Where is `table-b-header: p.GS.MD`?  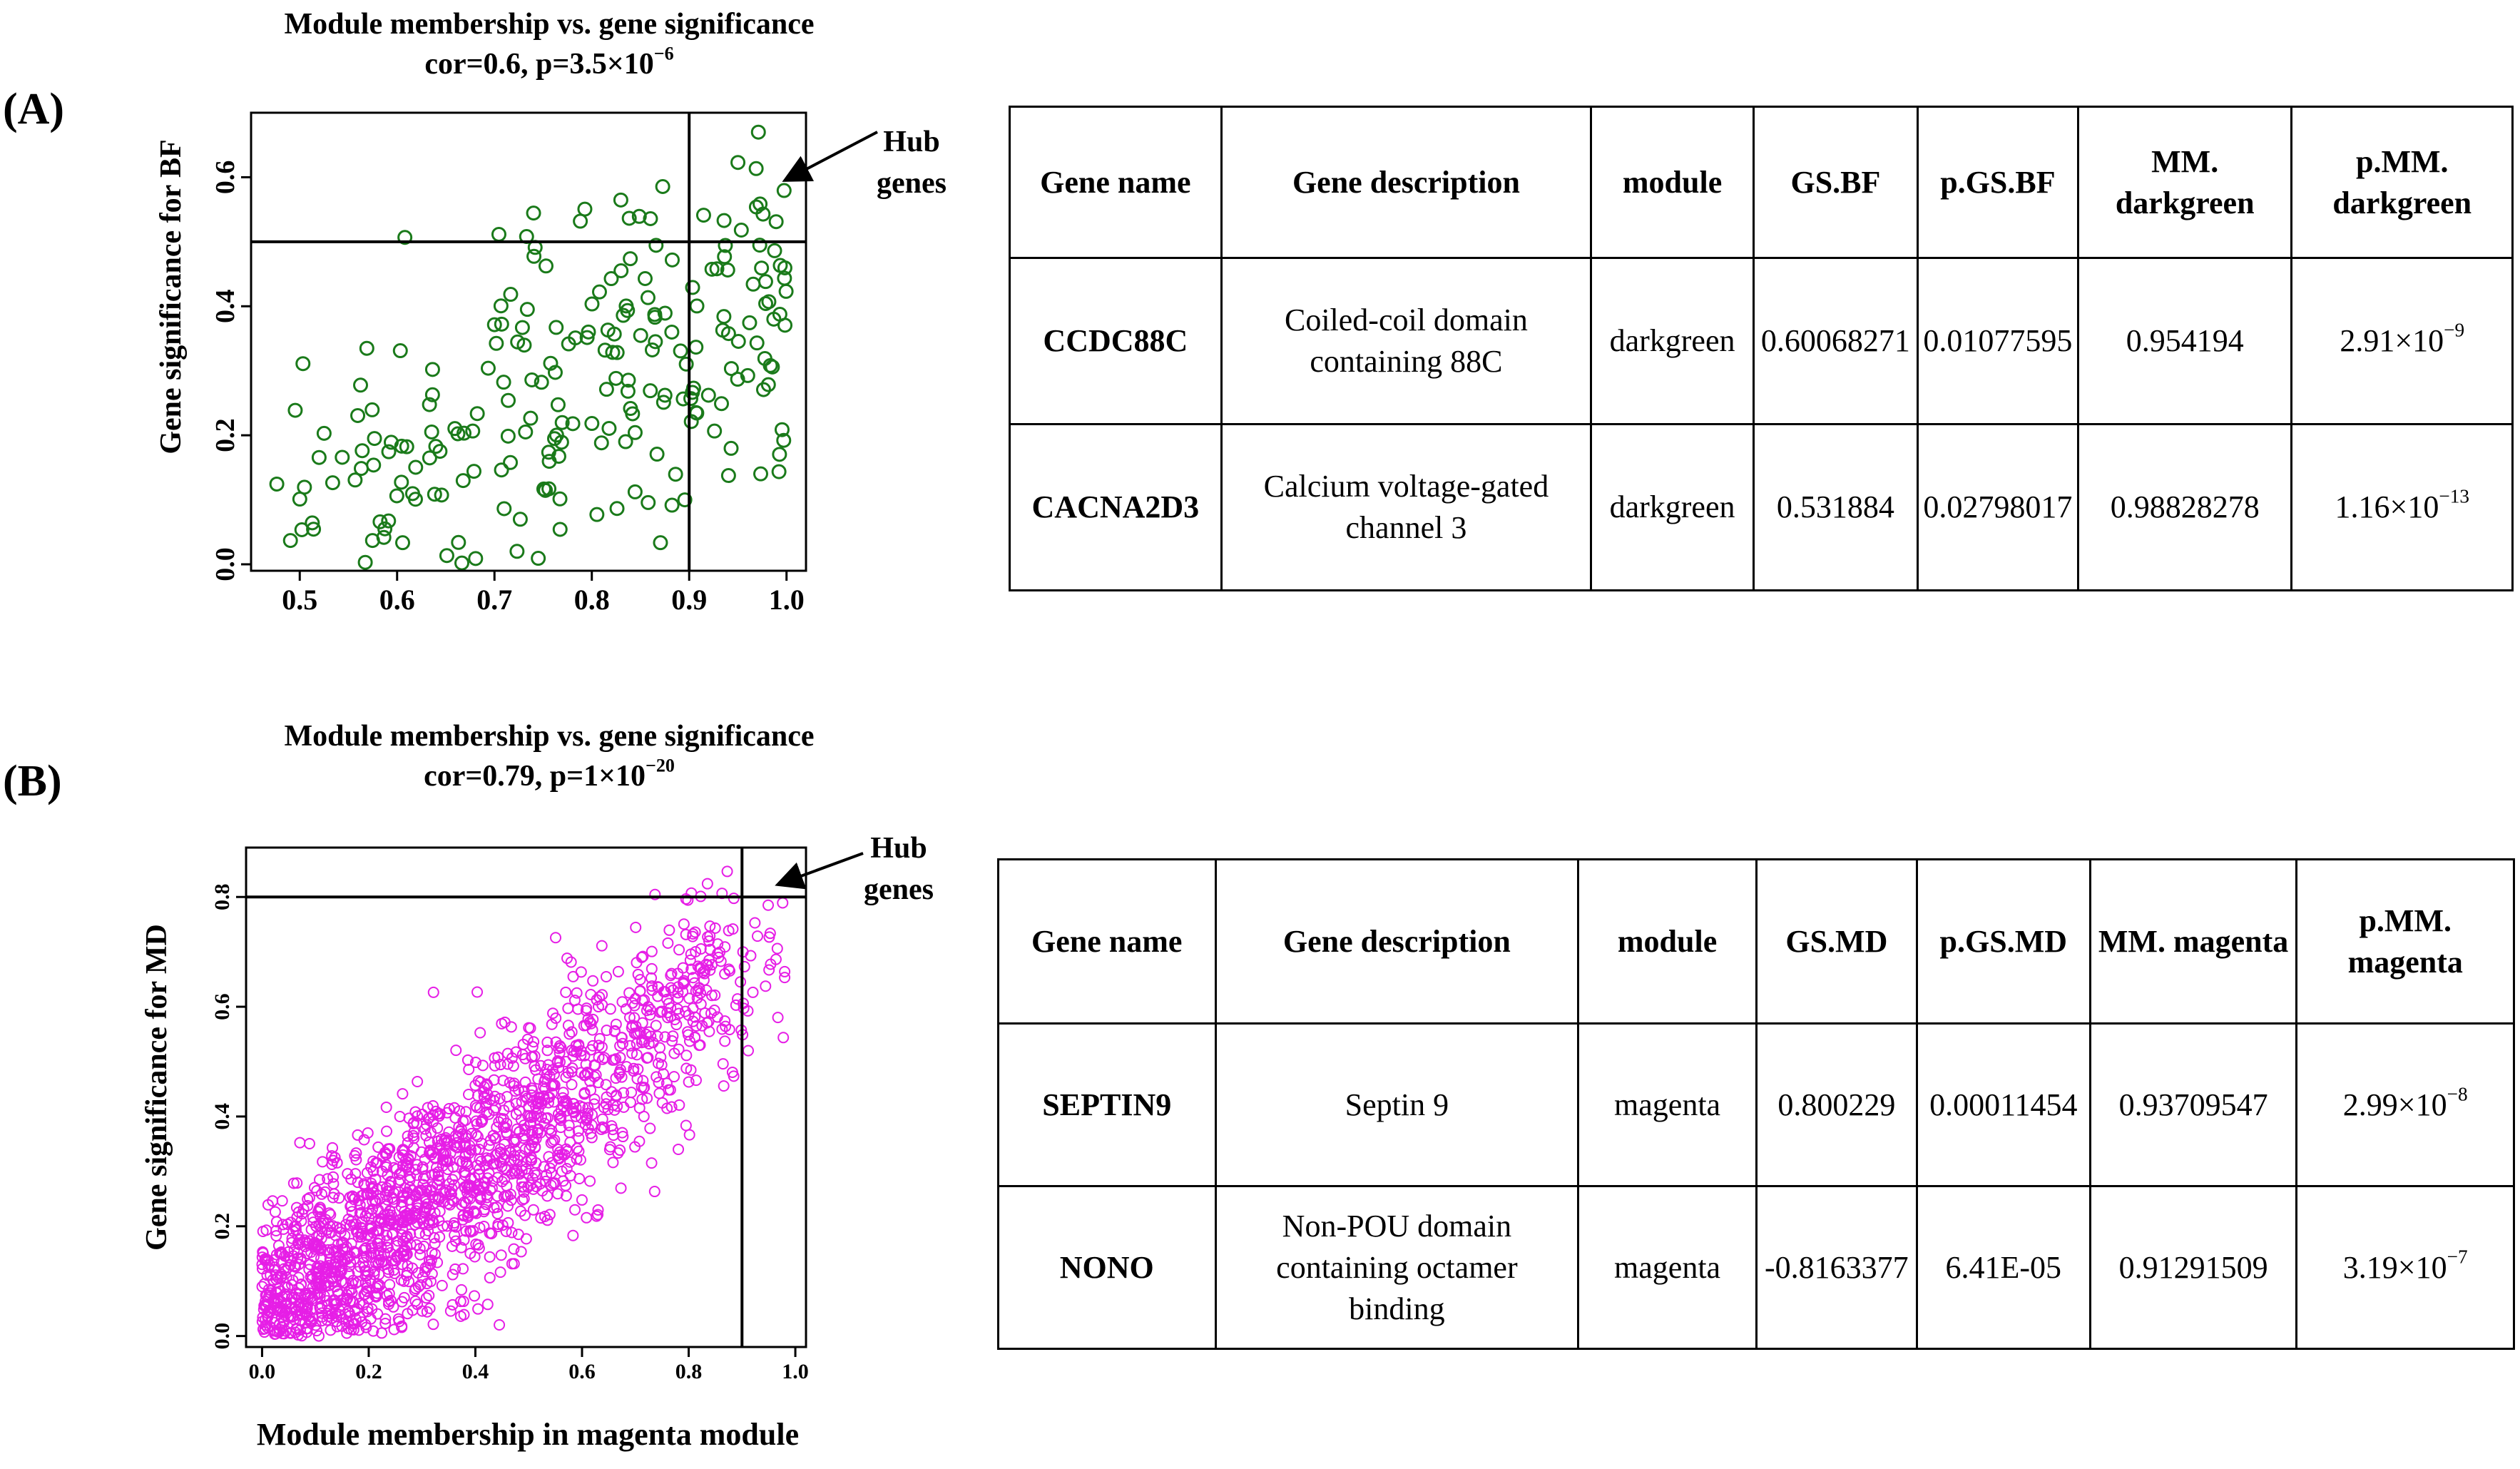 table-b-header: p.GS.MD is located at coordinates (2003, 942).